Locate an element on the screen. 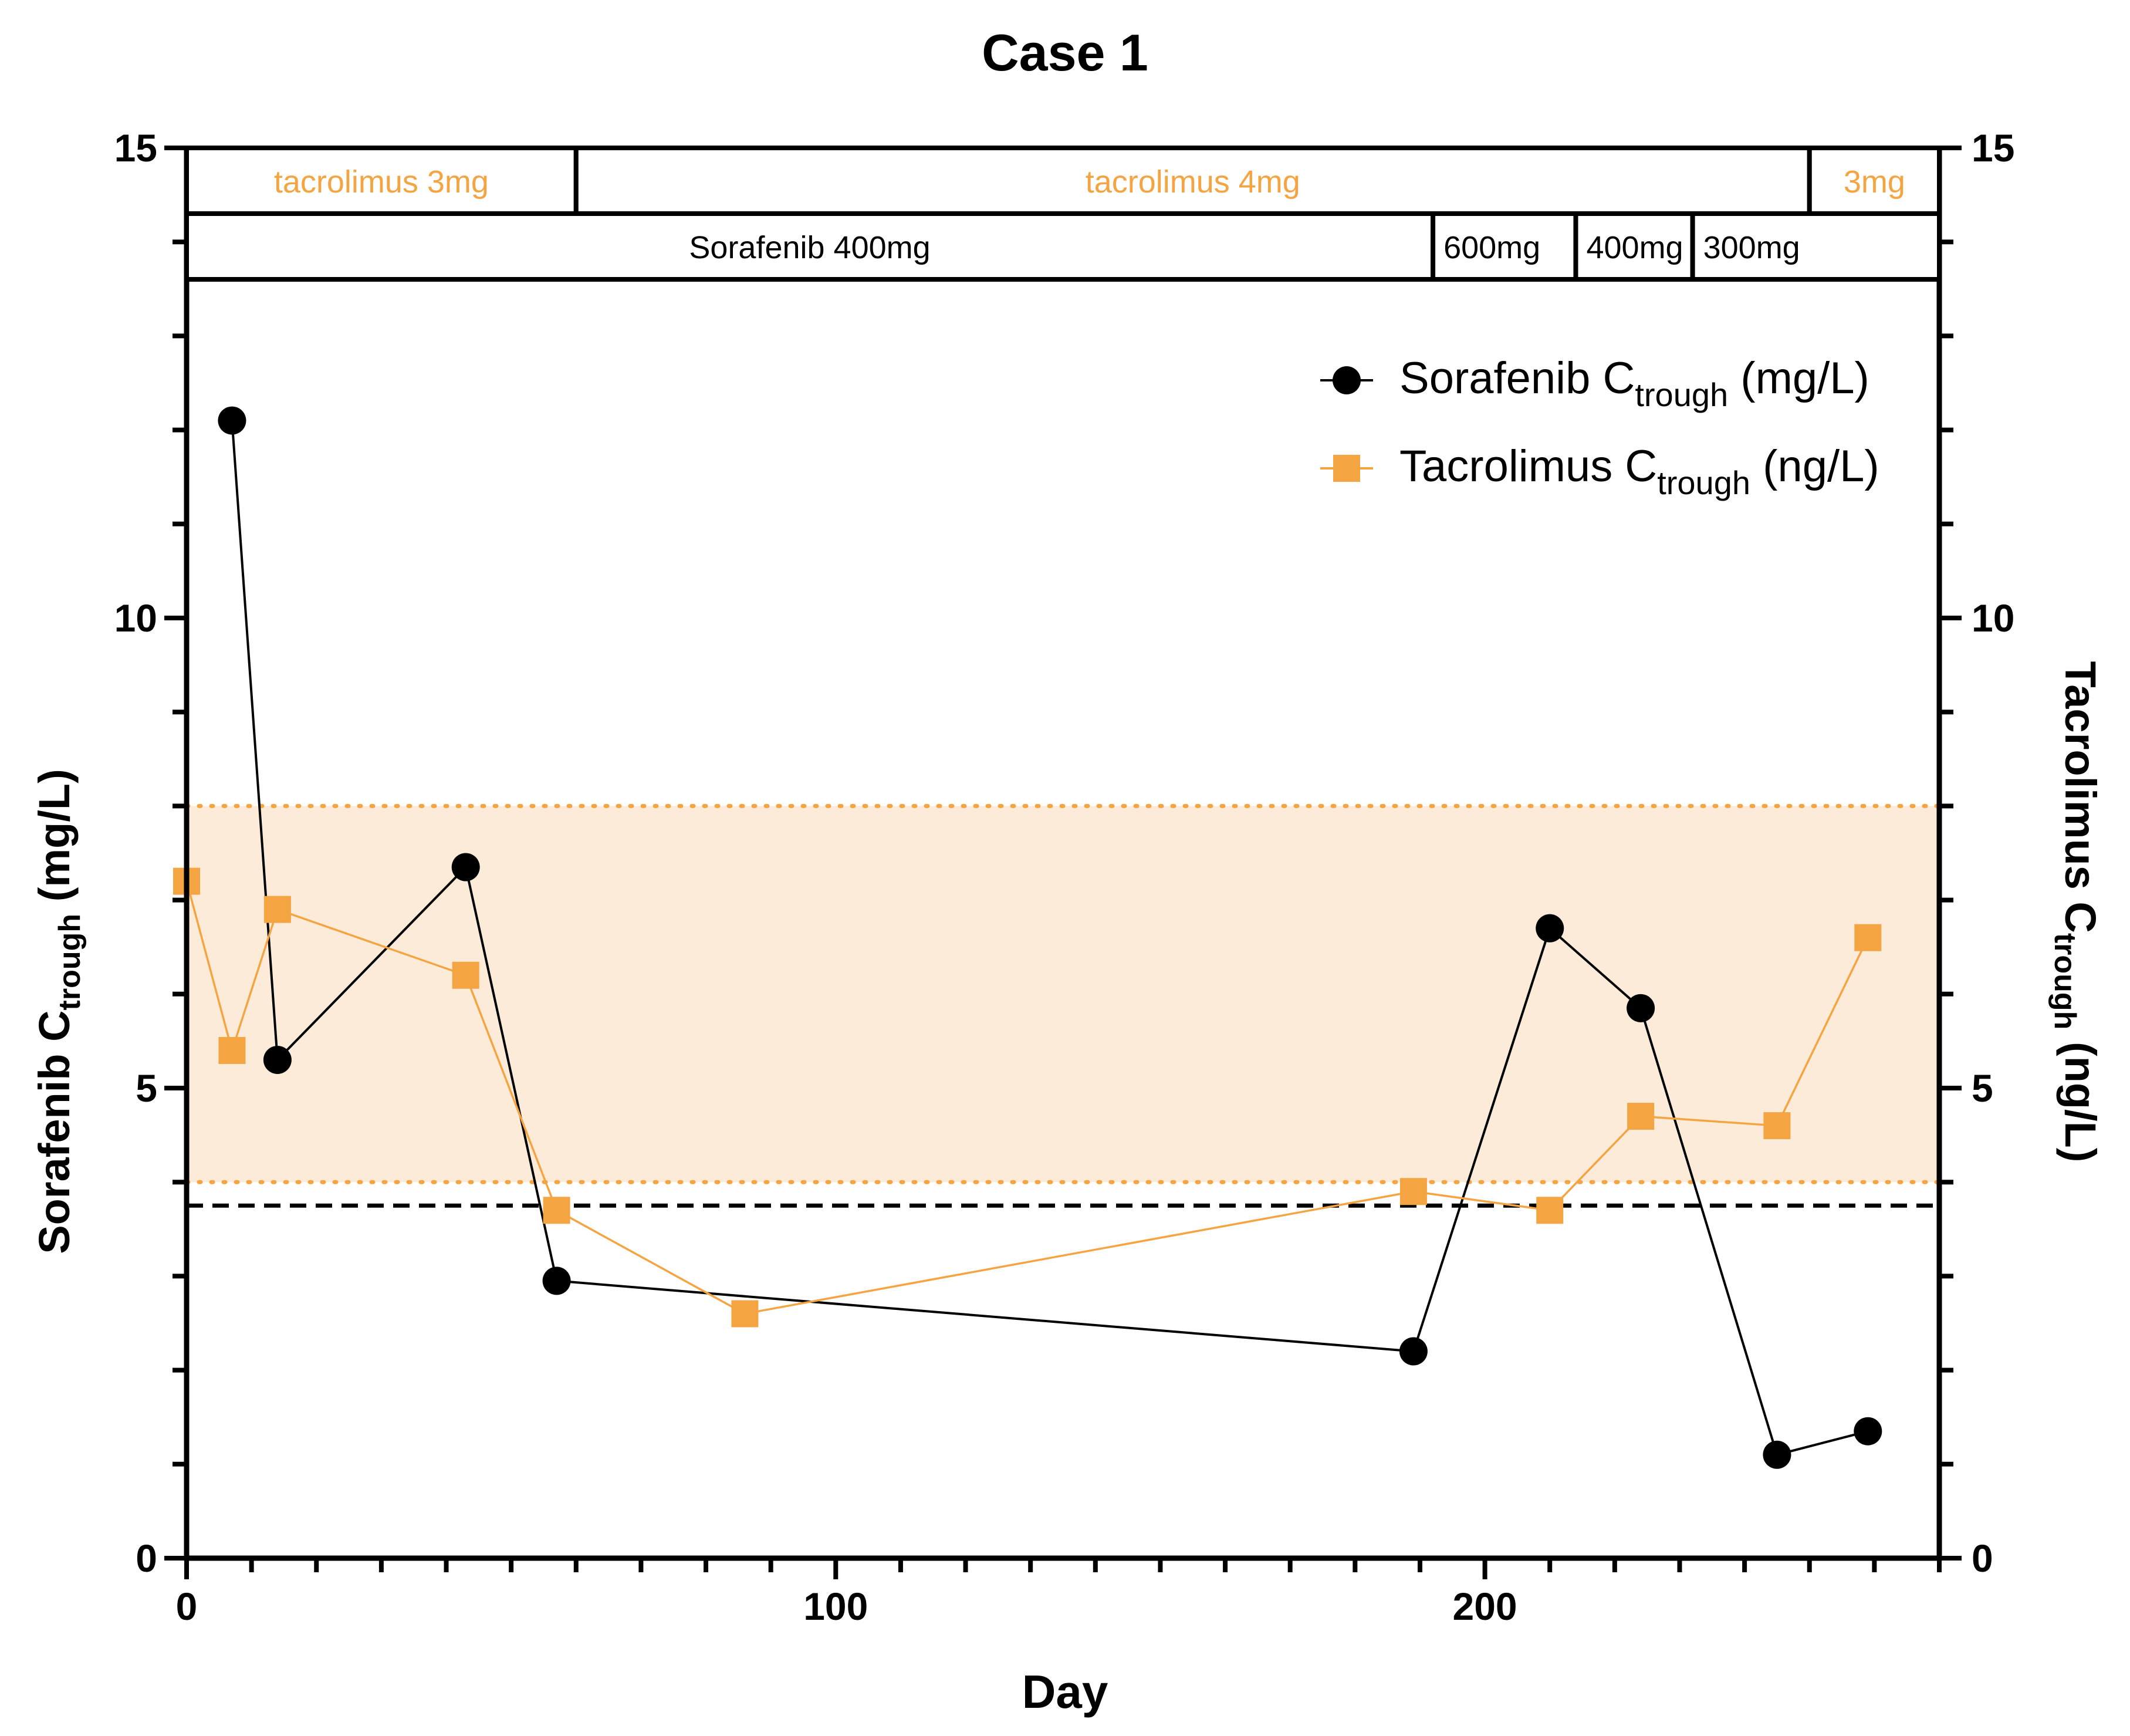  legend-label-tacrolimus: Tacrolimus Ctrough (ng/L) is located at coordinates (1639, 471).